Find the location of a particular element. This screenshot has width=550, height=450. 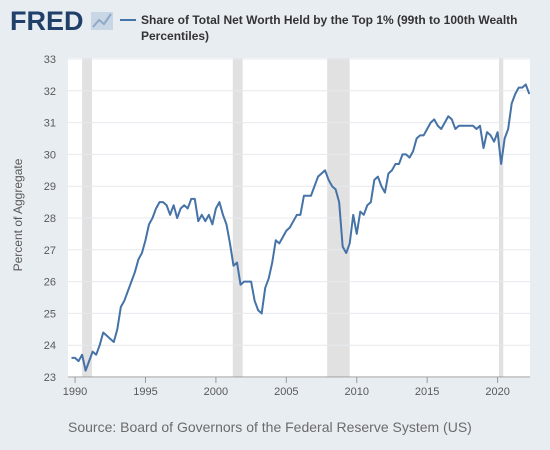

y-tick-label: 33 is located at coordinates (50, 60).